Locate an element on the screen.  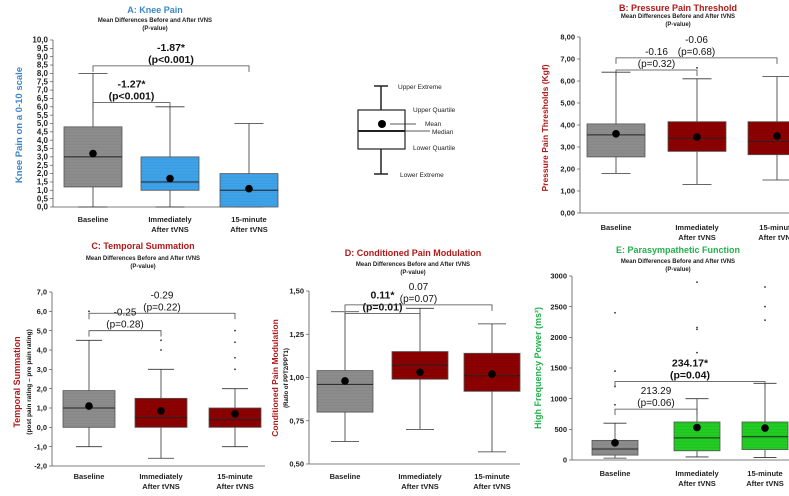
y-tick-label: 6,5 is located at coordinates (43, 98).